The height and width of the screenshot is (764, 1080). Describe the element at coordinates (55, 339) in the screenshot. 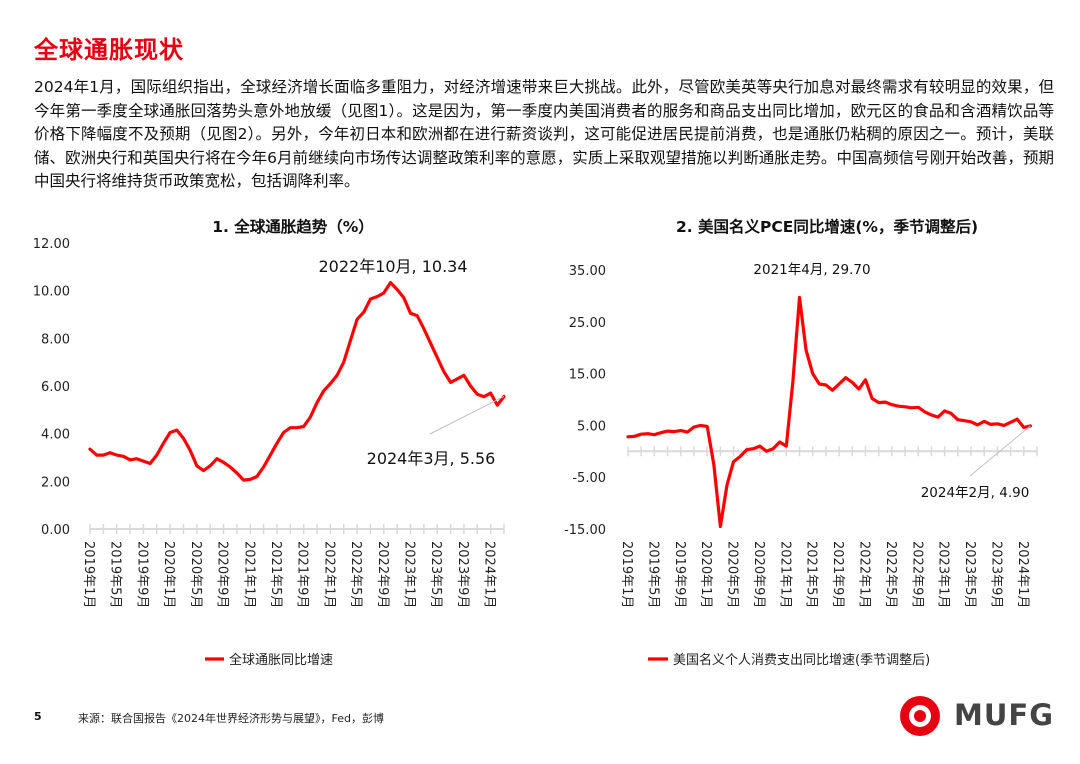

I see `y-tick-label: 8.00` at that location.